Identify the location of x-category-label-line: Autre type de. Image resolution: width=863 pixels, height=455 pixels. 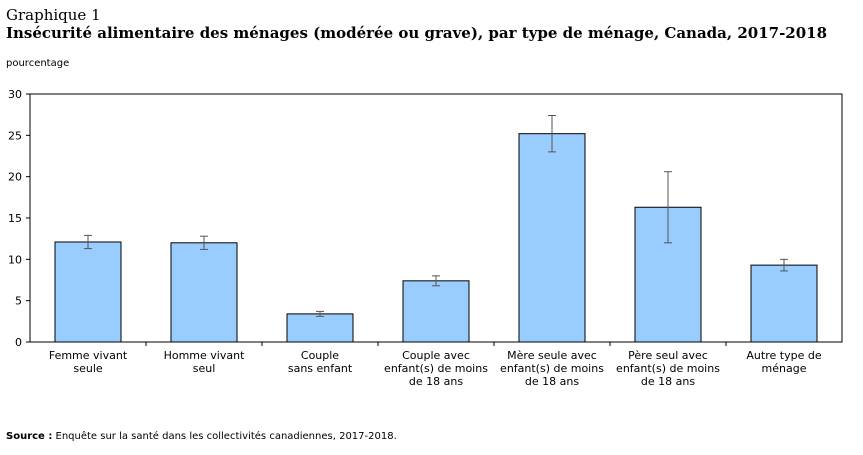
(783, 355).